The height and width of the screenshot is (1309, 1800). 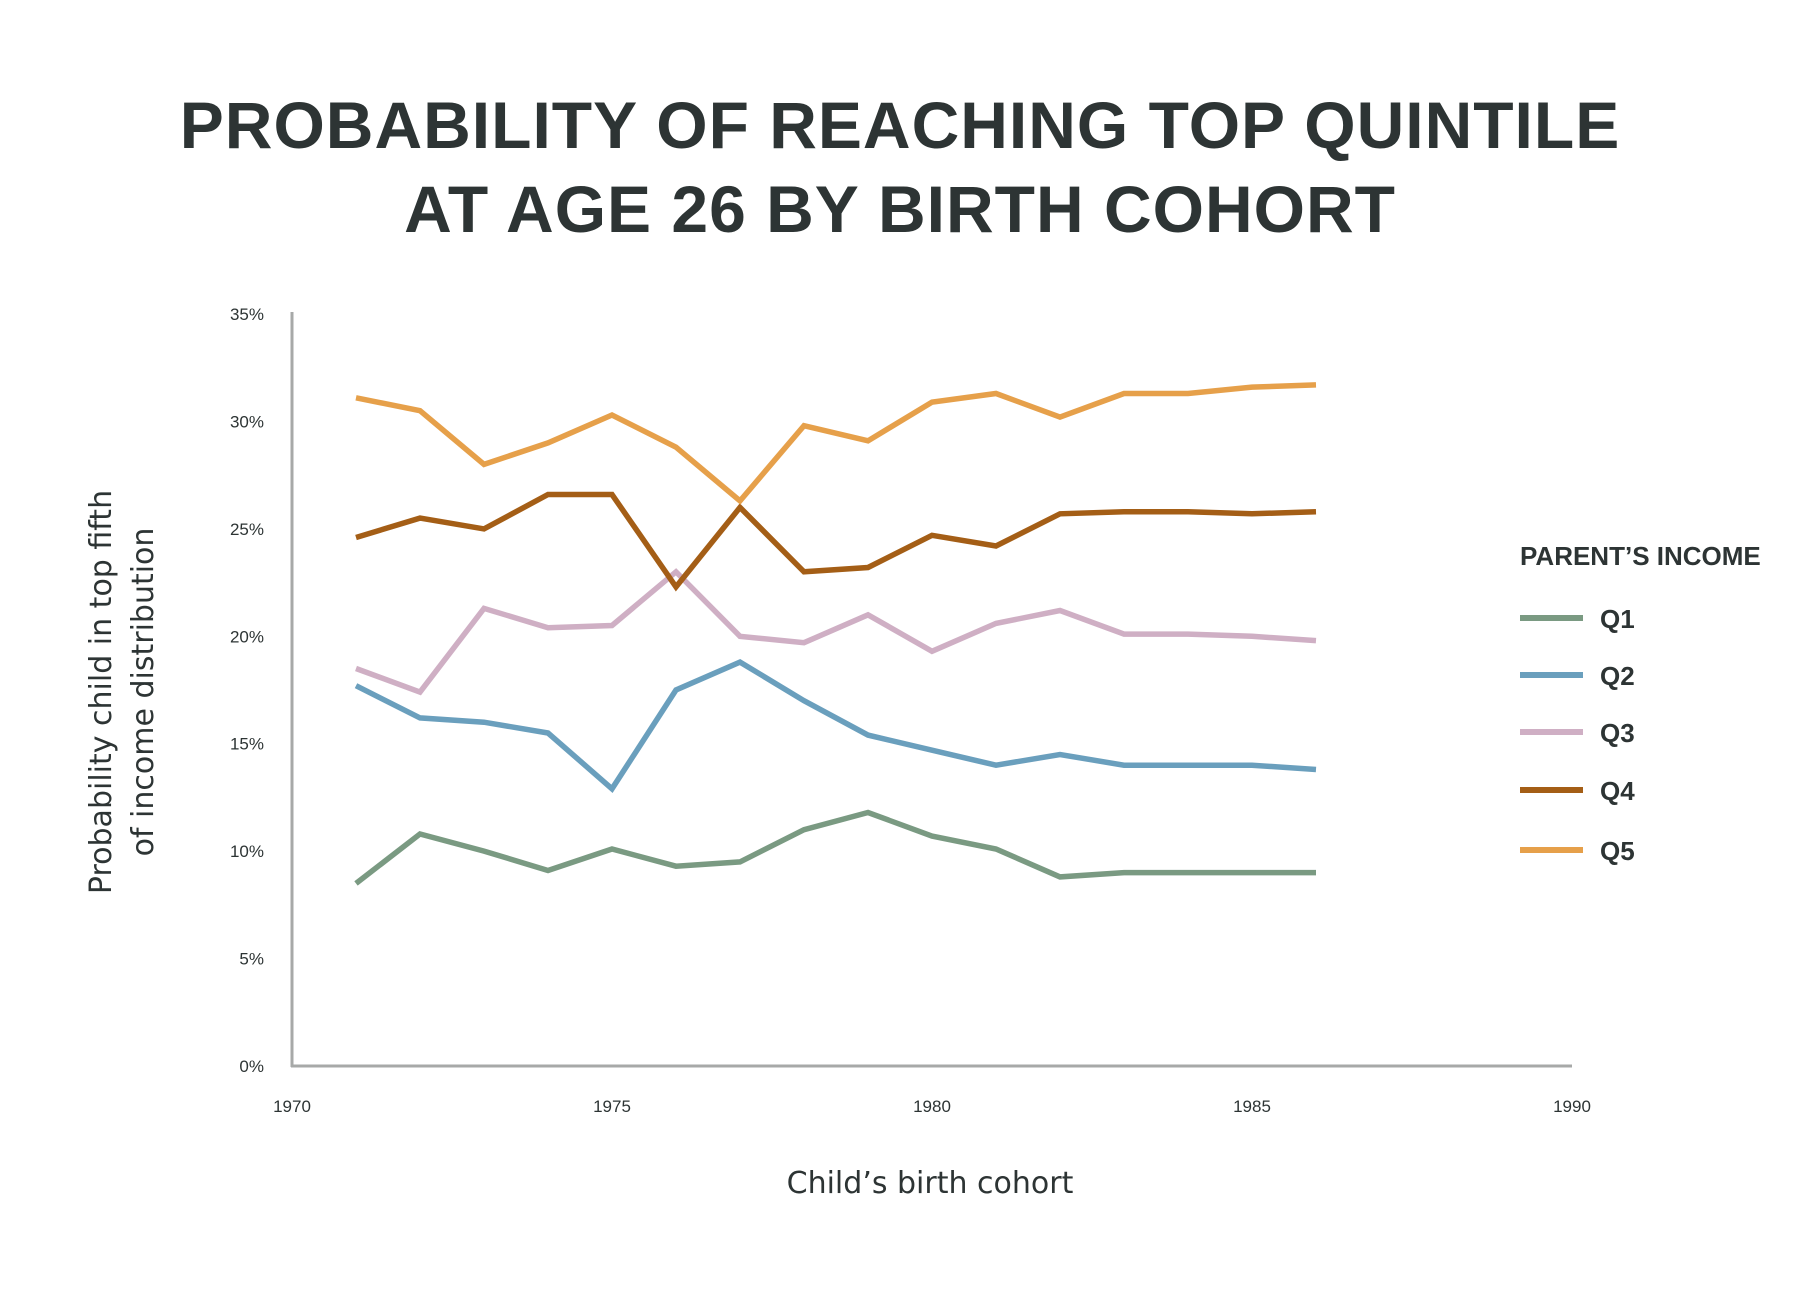 What do you see at coordinates (247, 744) in the screenshot?
I see `y-tick-label: 15%` at bounding box center [247, 744].